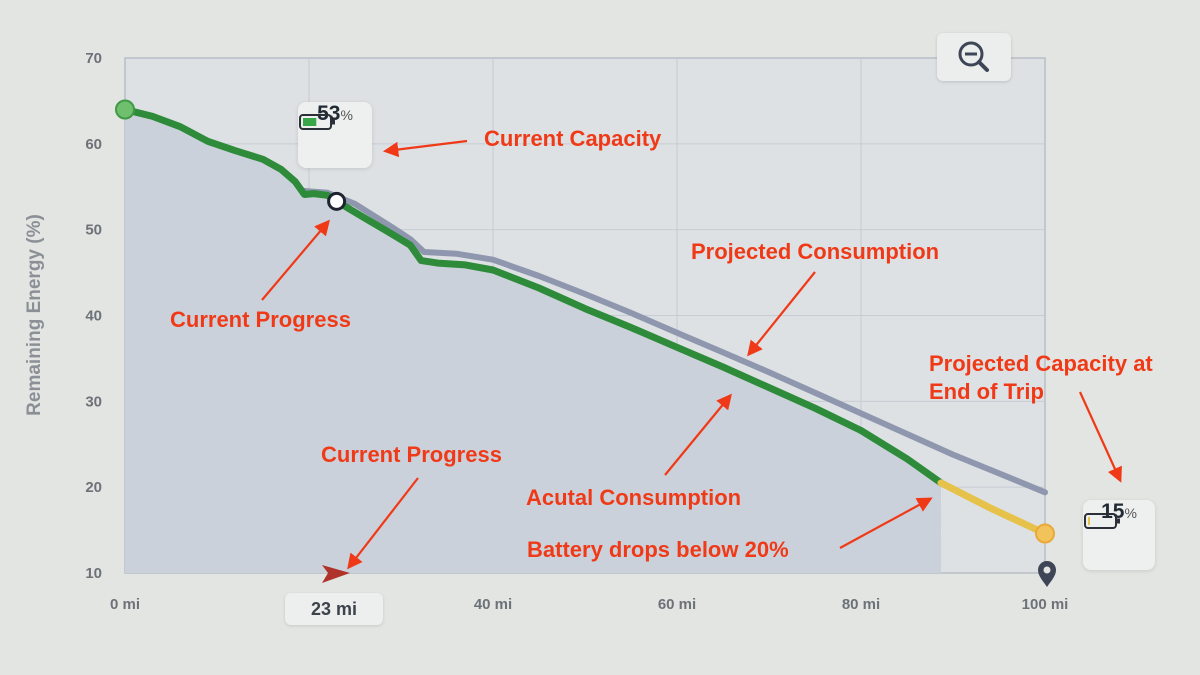 This screenshot has height=675, width=1200. I want to click on current-progress-label: 23 mi, so click(334, 609).